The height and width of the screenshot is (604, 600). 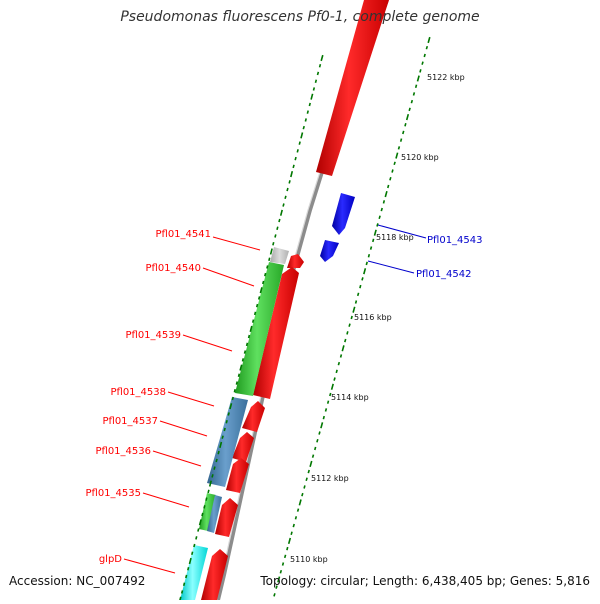 What do you see at coordinates (395, 237) in the screenshot?
I see `tick-label: 5118 kbp` at bounding box center [395, 237].